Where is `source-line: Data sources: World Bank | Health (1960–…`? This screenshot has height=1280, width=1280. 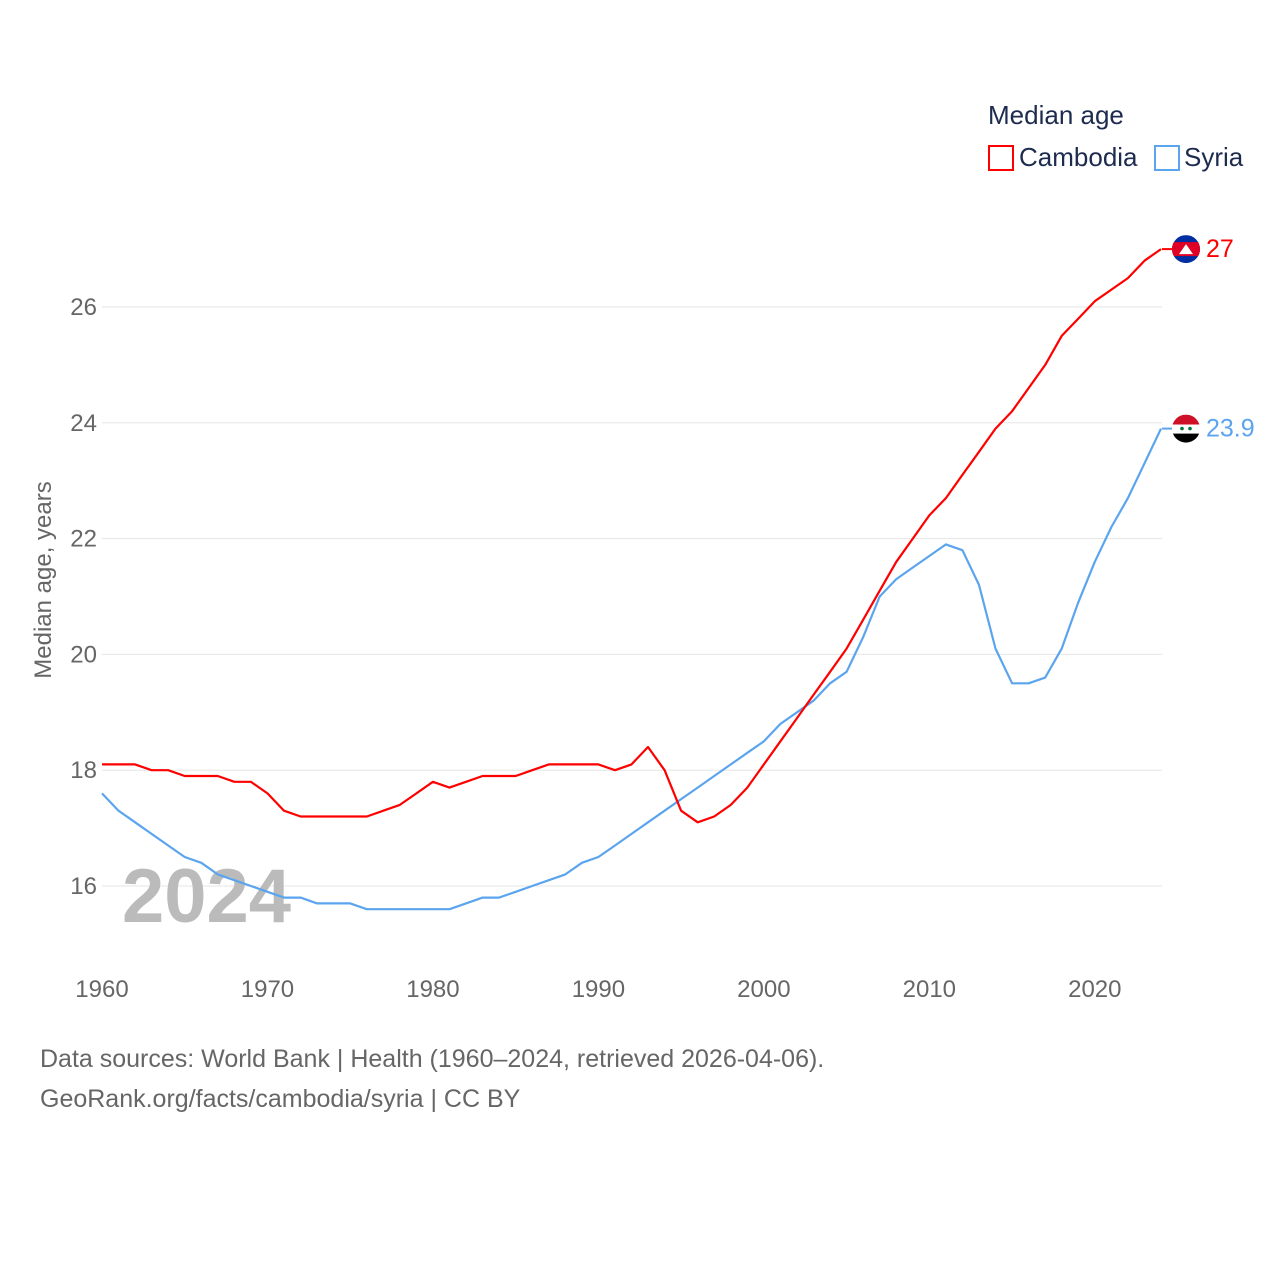 source-line: Data sources: World Bank | Health (1960–… is located at coordinates (432, 1059).